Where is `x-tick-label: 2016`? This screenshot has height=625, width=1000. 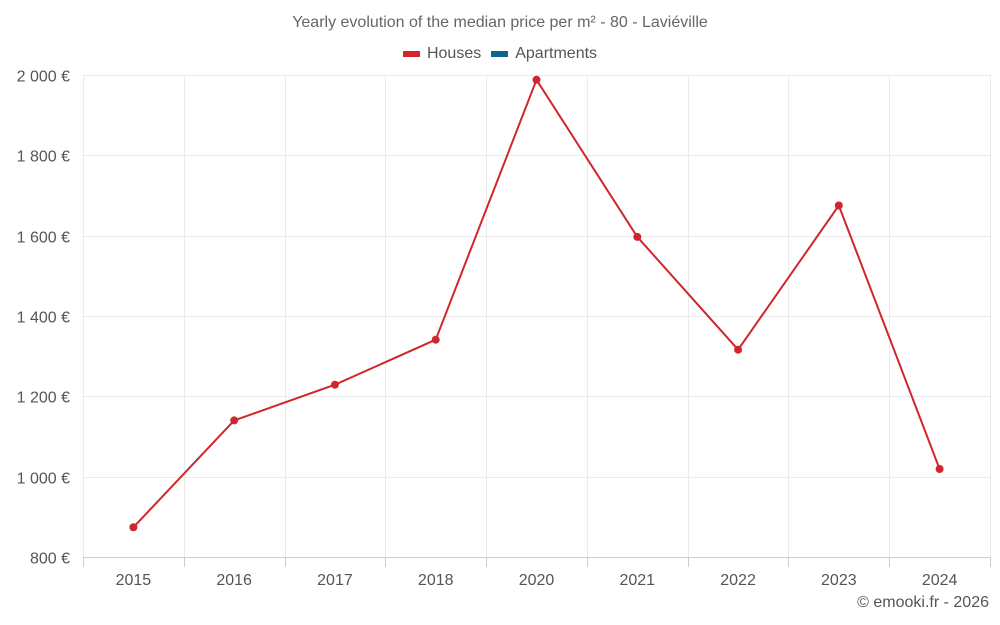 x-tick-label: 2016 is located at coordinates (234, 580).